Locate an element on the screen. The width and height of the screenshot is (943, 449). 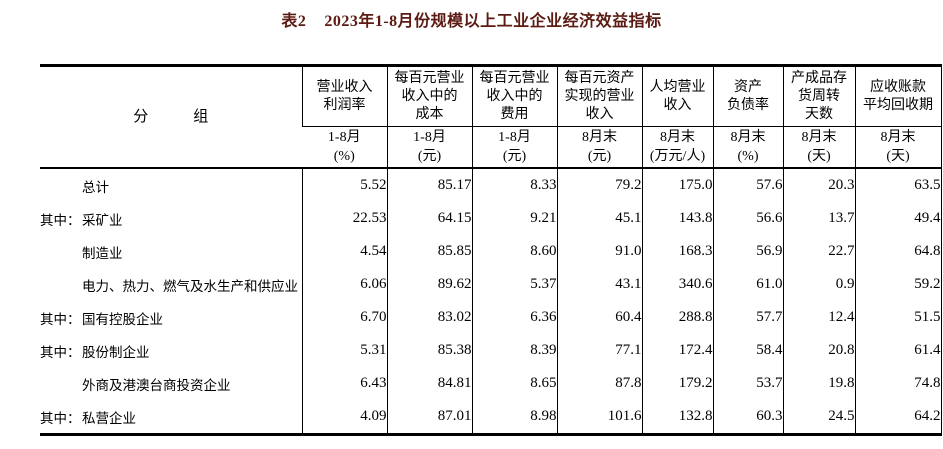
row-label-cell: 其中： 股份制企业 is located at coordinates (171, 350).